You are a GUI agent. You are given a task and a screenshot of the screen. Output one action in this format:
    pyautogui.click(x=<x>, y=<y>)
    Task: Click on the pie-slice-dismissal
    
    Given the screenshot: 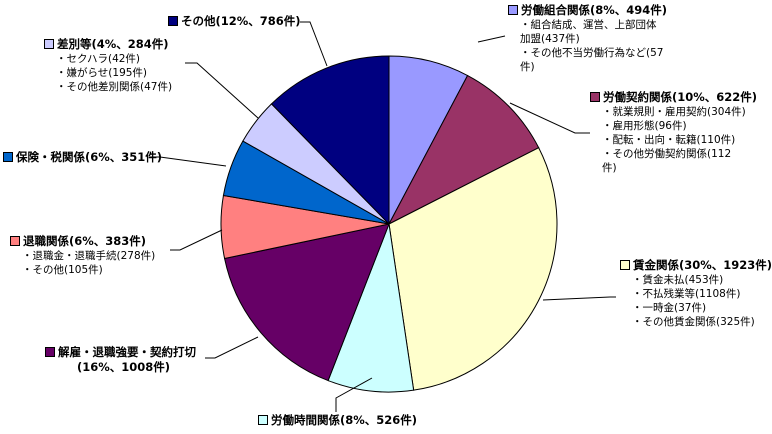 What is the action you would take?
    pyautogui.click(x=306, y=302)
    